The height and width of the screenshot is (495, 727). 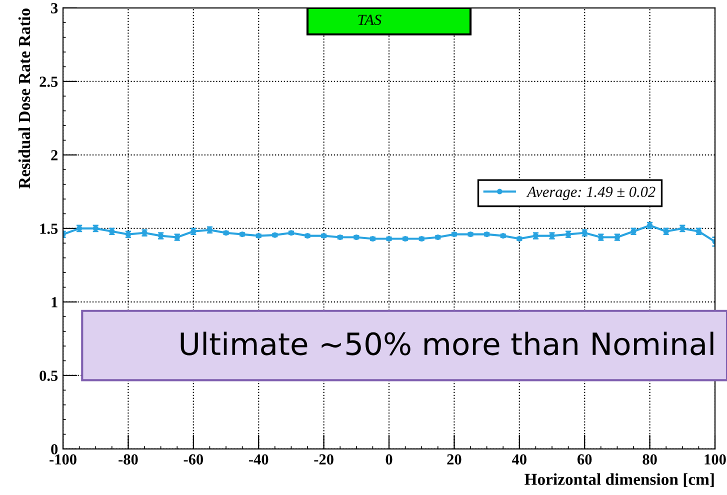 What do you see at coordinates (715, 459) in the screenshot?
I see `x-tick-label: 100` at bounding box center [715, 459].